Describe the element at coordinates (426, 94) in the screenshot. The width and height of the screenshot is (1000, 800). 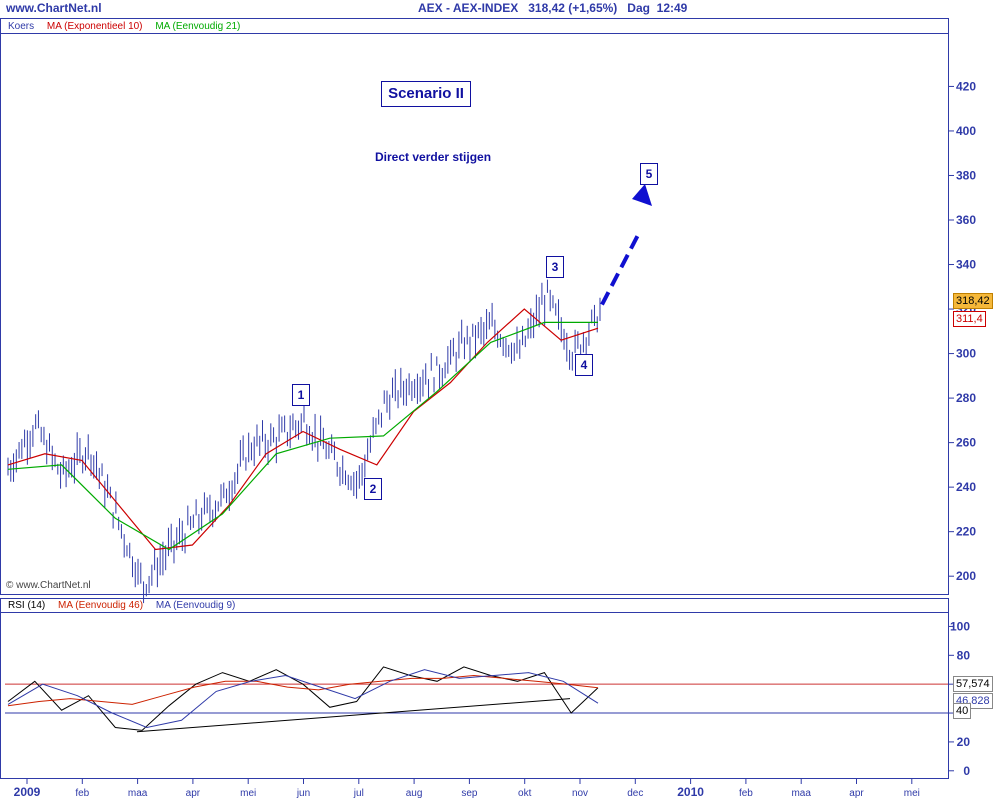
I see `scenario-label: Scenario II` at that location.